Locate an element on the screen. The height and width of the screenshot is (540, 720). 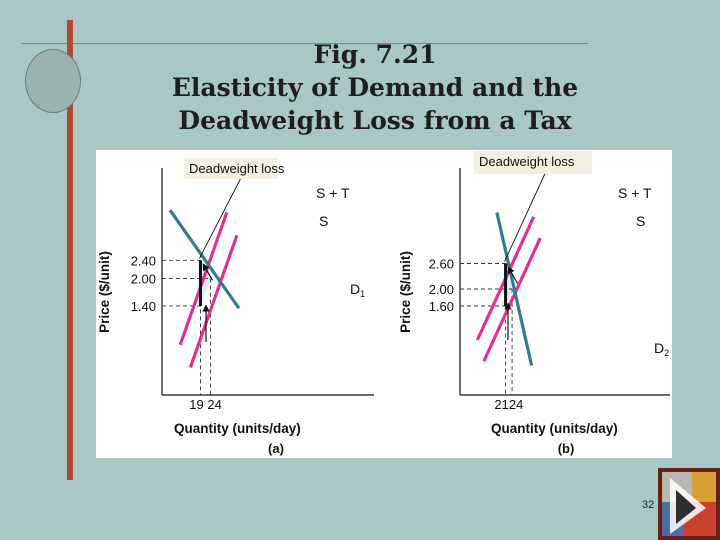
panel-b-series-supply is located at coordinates (512, 299).